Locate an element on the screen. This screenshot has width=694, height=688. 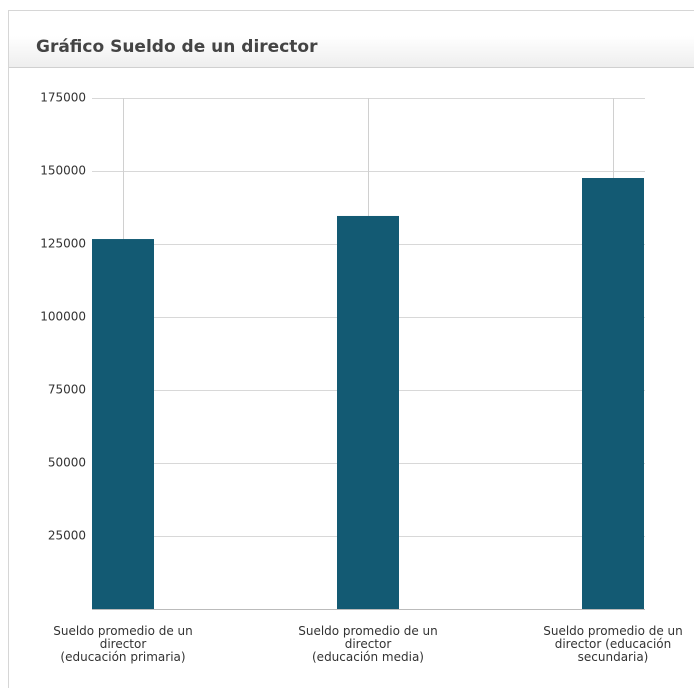
y-tick-label: 150000 is located at coordinates (63, 171).